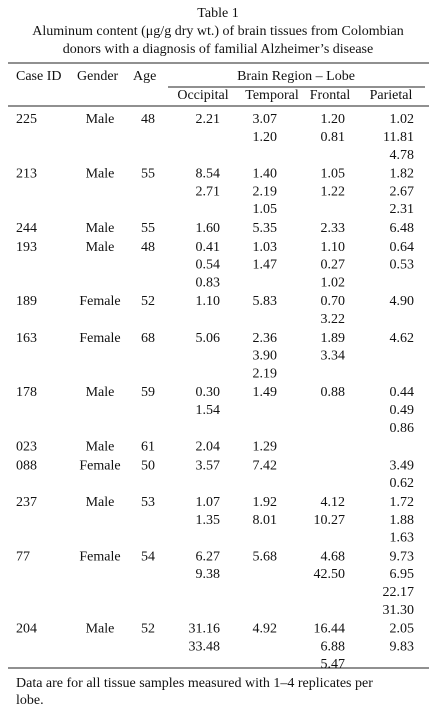 This screenshot has height=714, width=437. I want to click on case-id: 023, so click(26, 447).